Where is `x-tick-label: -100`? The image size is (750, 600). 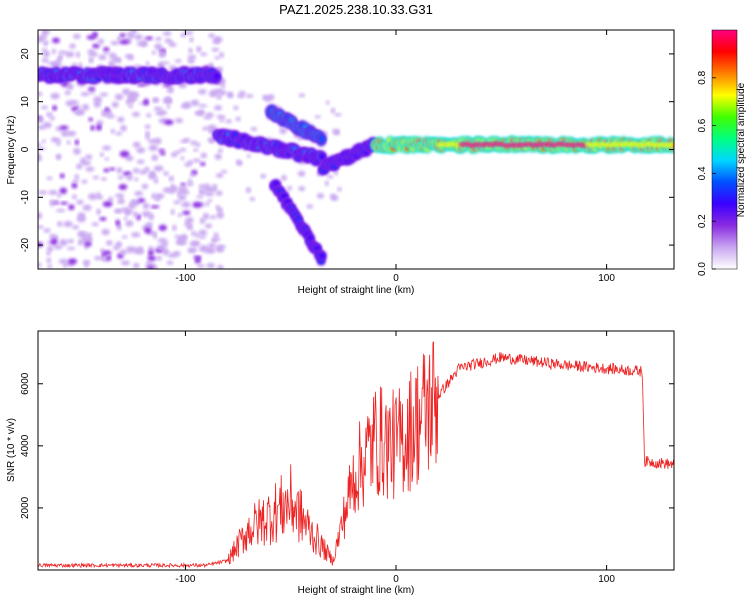 x-tick-label: -100 is located at coordinates (185, 579).